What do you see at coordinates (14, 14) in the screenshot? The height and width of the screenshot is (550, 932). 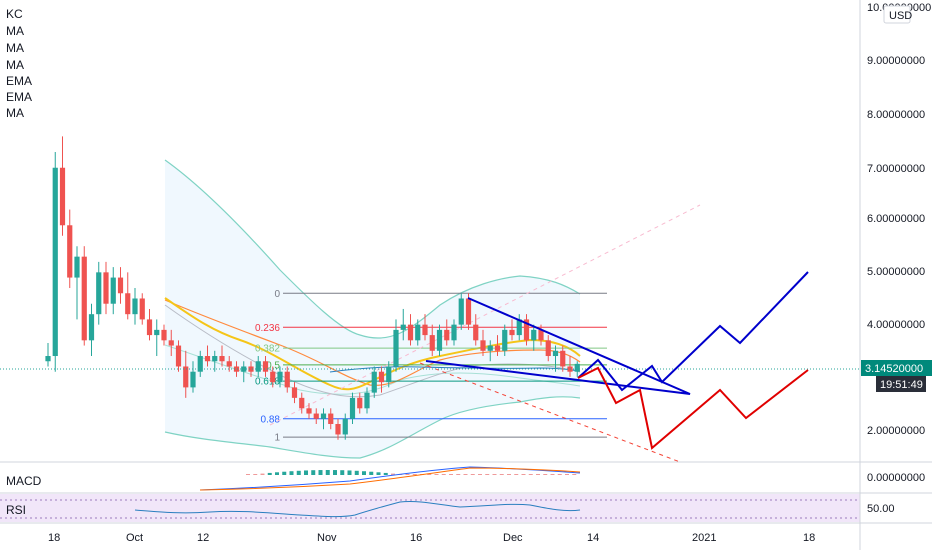 I see `indicator-label-kc: KC` at bounding box center [14, 14].